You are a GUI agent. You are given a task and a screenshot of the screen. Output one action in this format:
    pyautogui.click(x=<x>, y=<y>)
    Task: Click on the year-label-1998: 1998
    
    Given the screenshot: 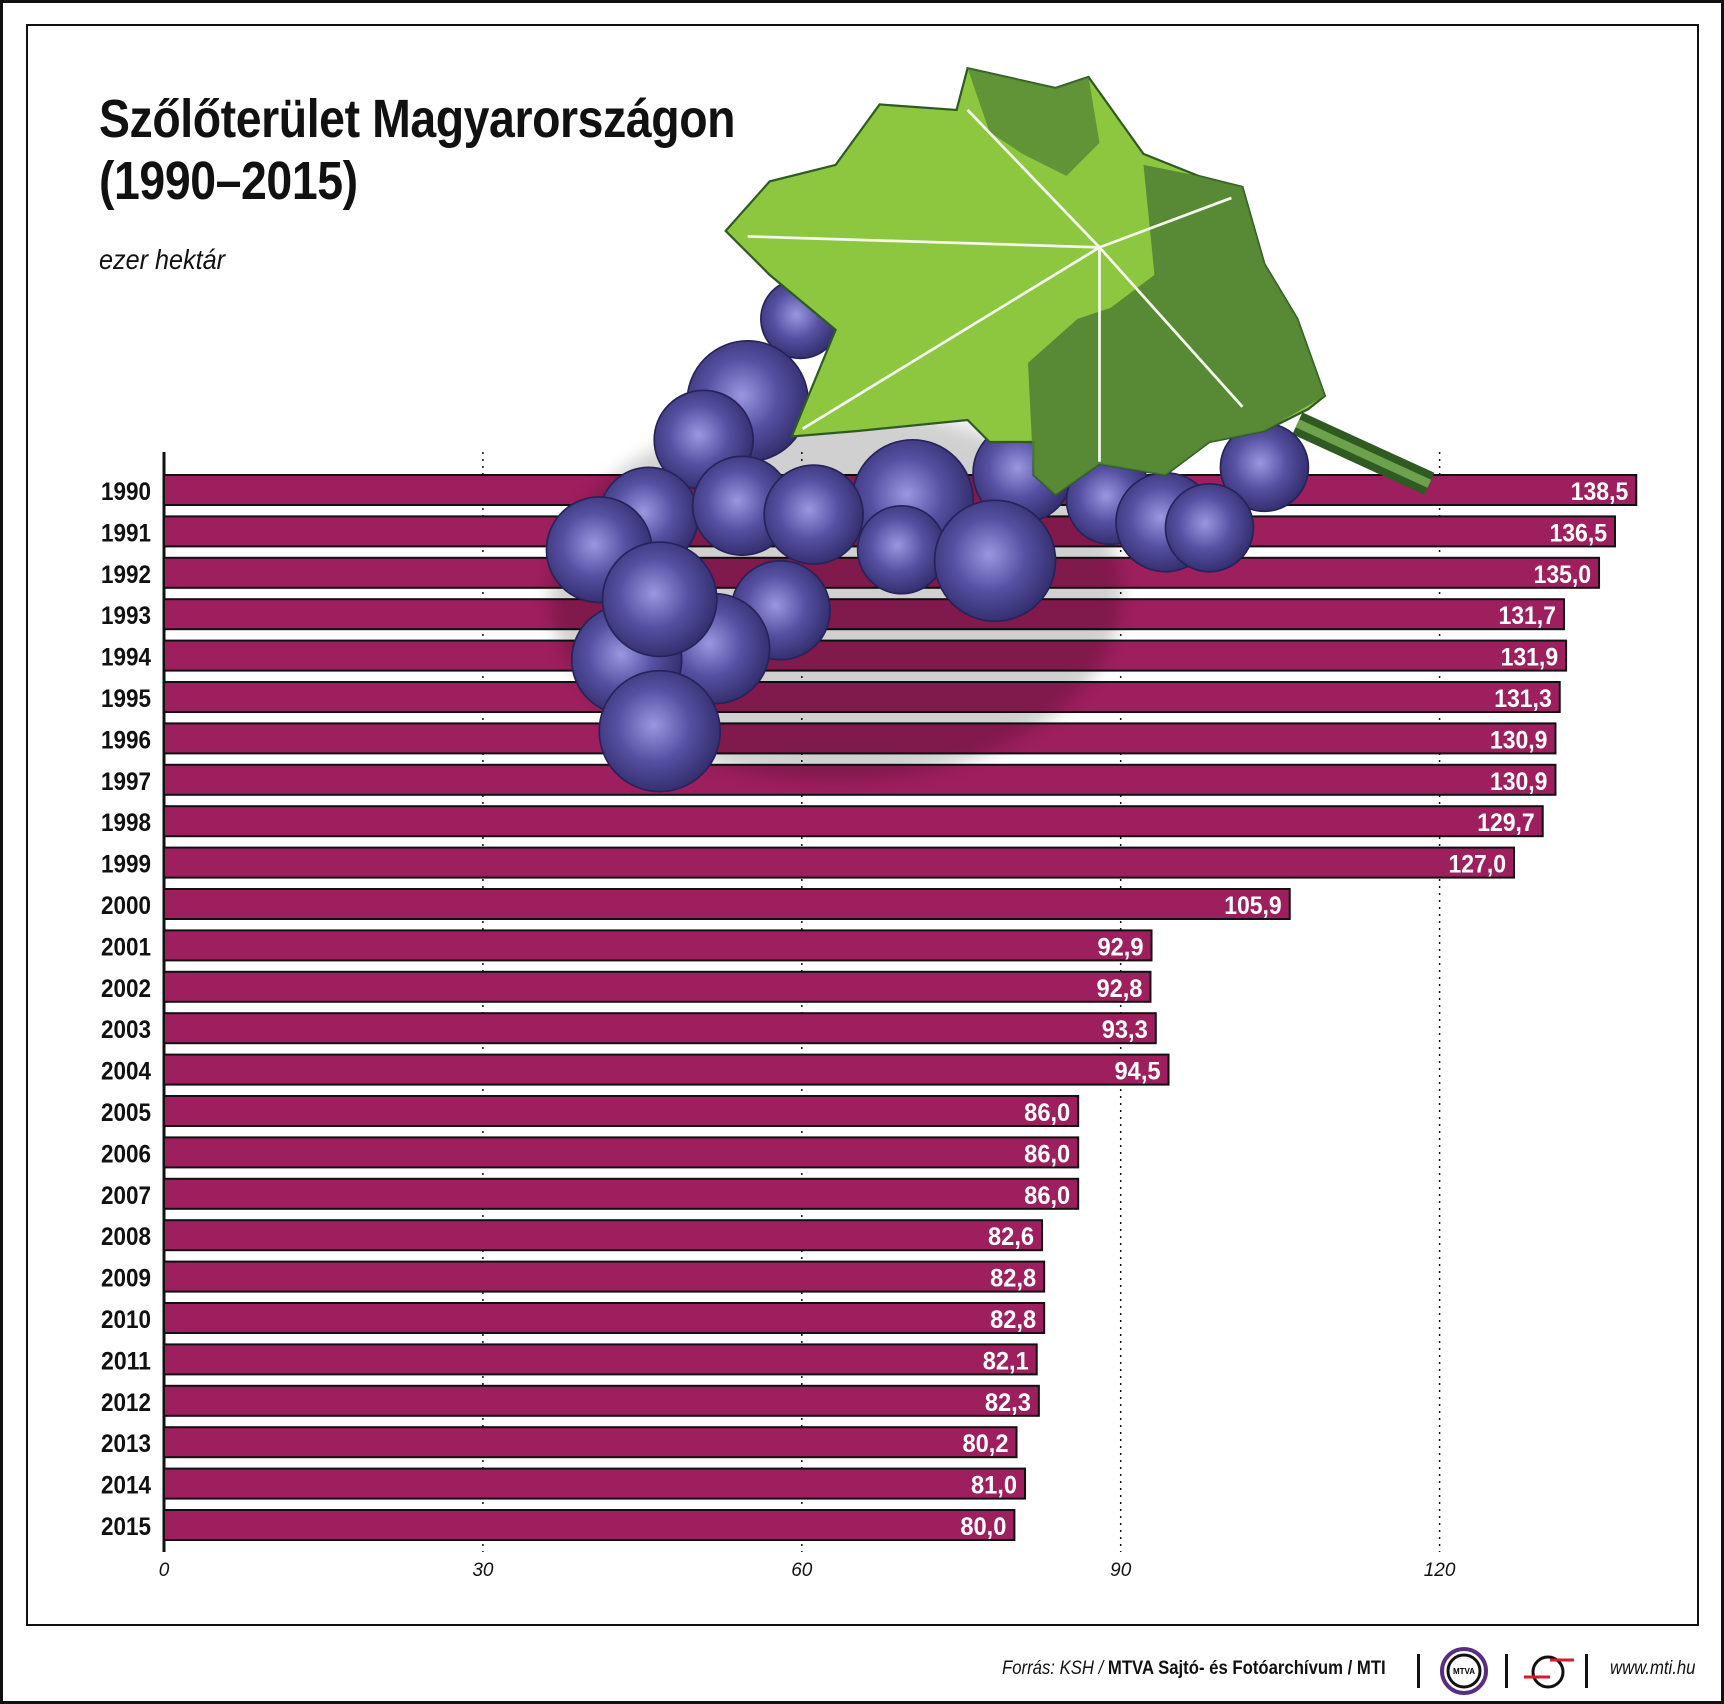 What is the action you would take?
    pyautogui.click(x=126, y=823)
    